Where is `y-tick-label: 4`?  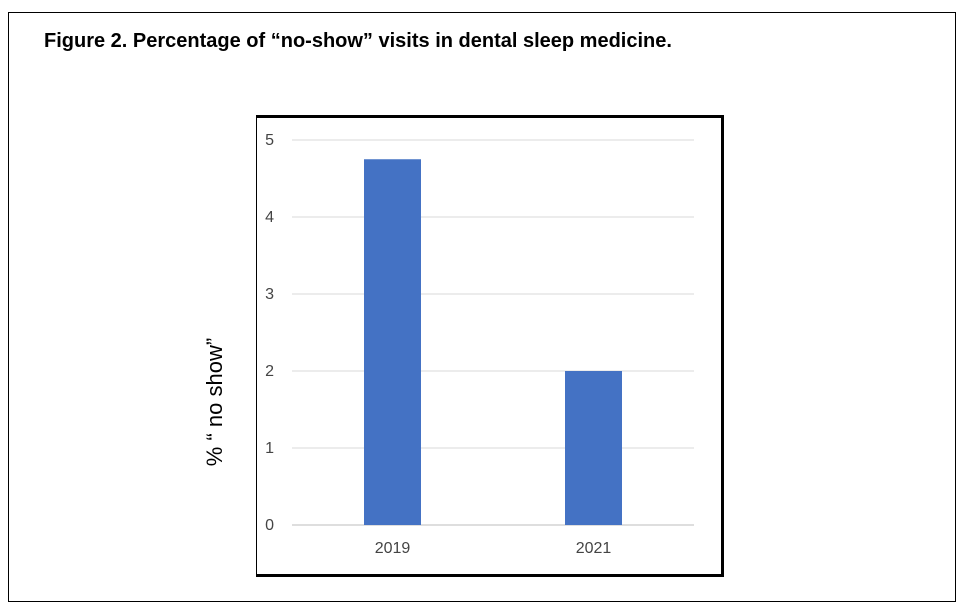 y-tick-label: 4 is located at coordinates (269, 217).